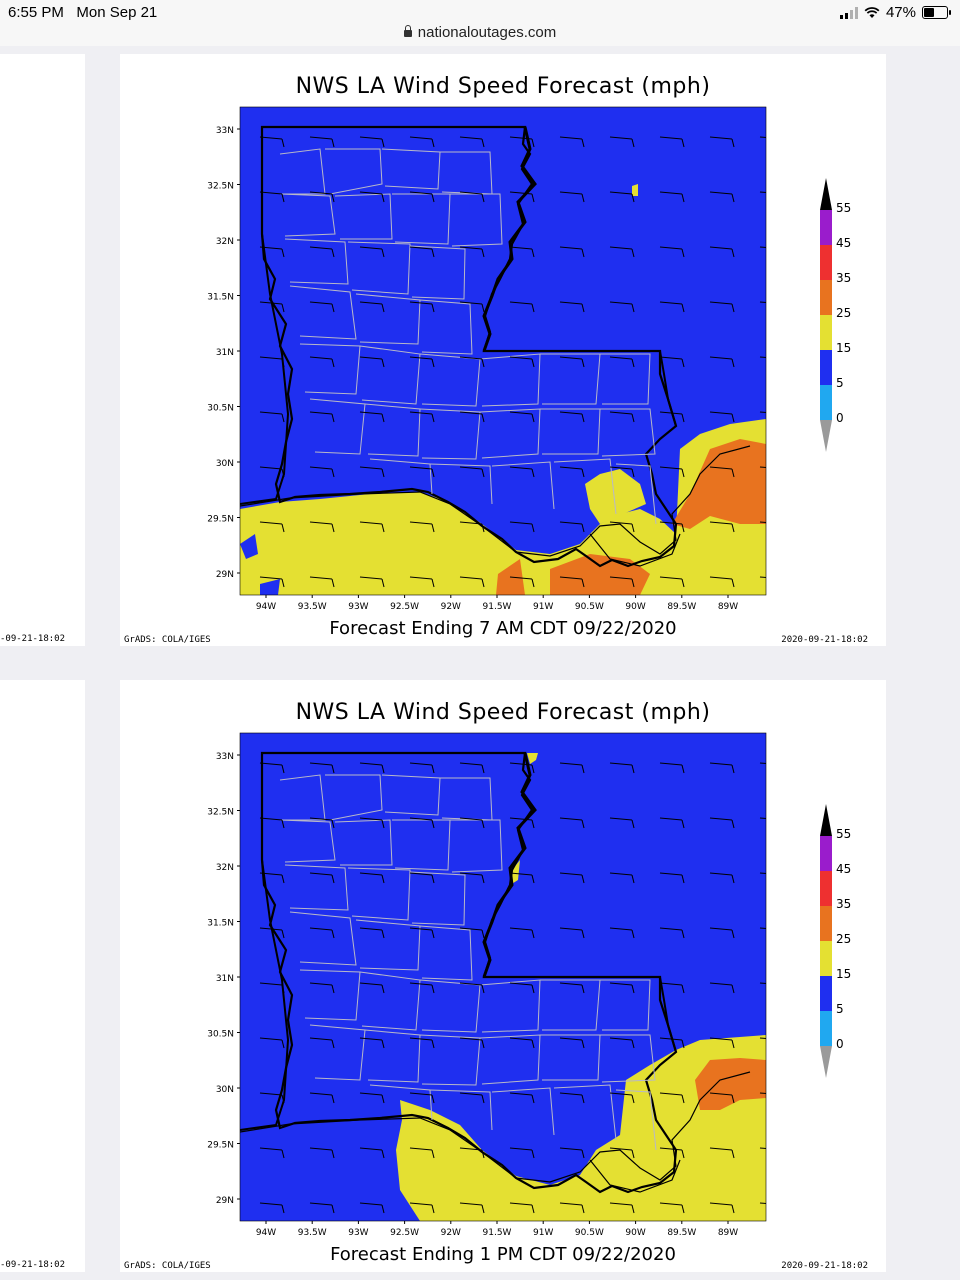  Describe the element at coordinates (265, 942) in the screenshot. I see `texas-border` at that location.